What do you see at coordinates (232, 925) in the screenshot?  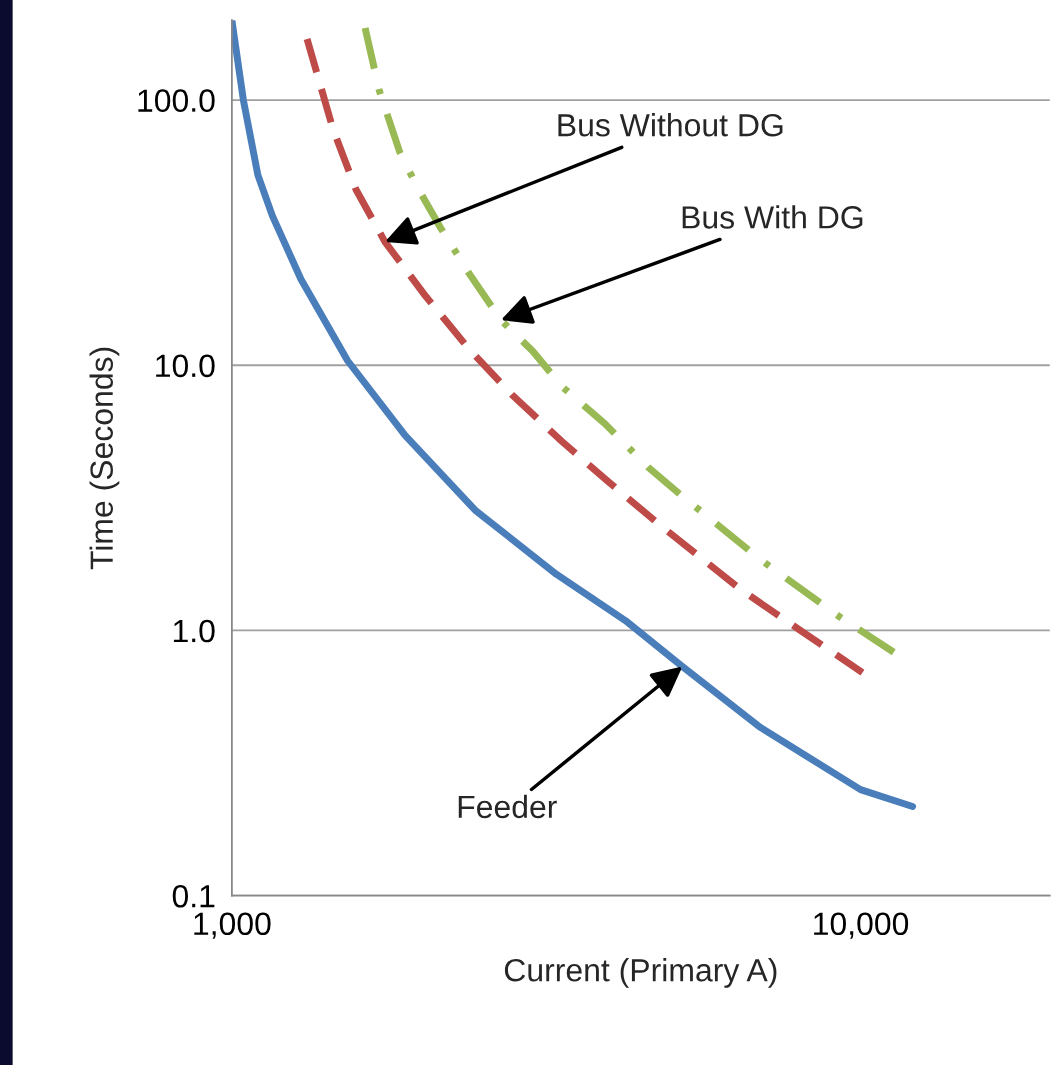 I see `x-tick-label: 1,000` at bounding box center [232, 925].